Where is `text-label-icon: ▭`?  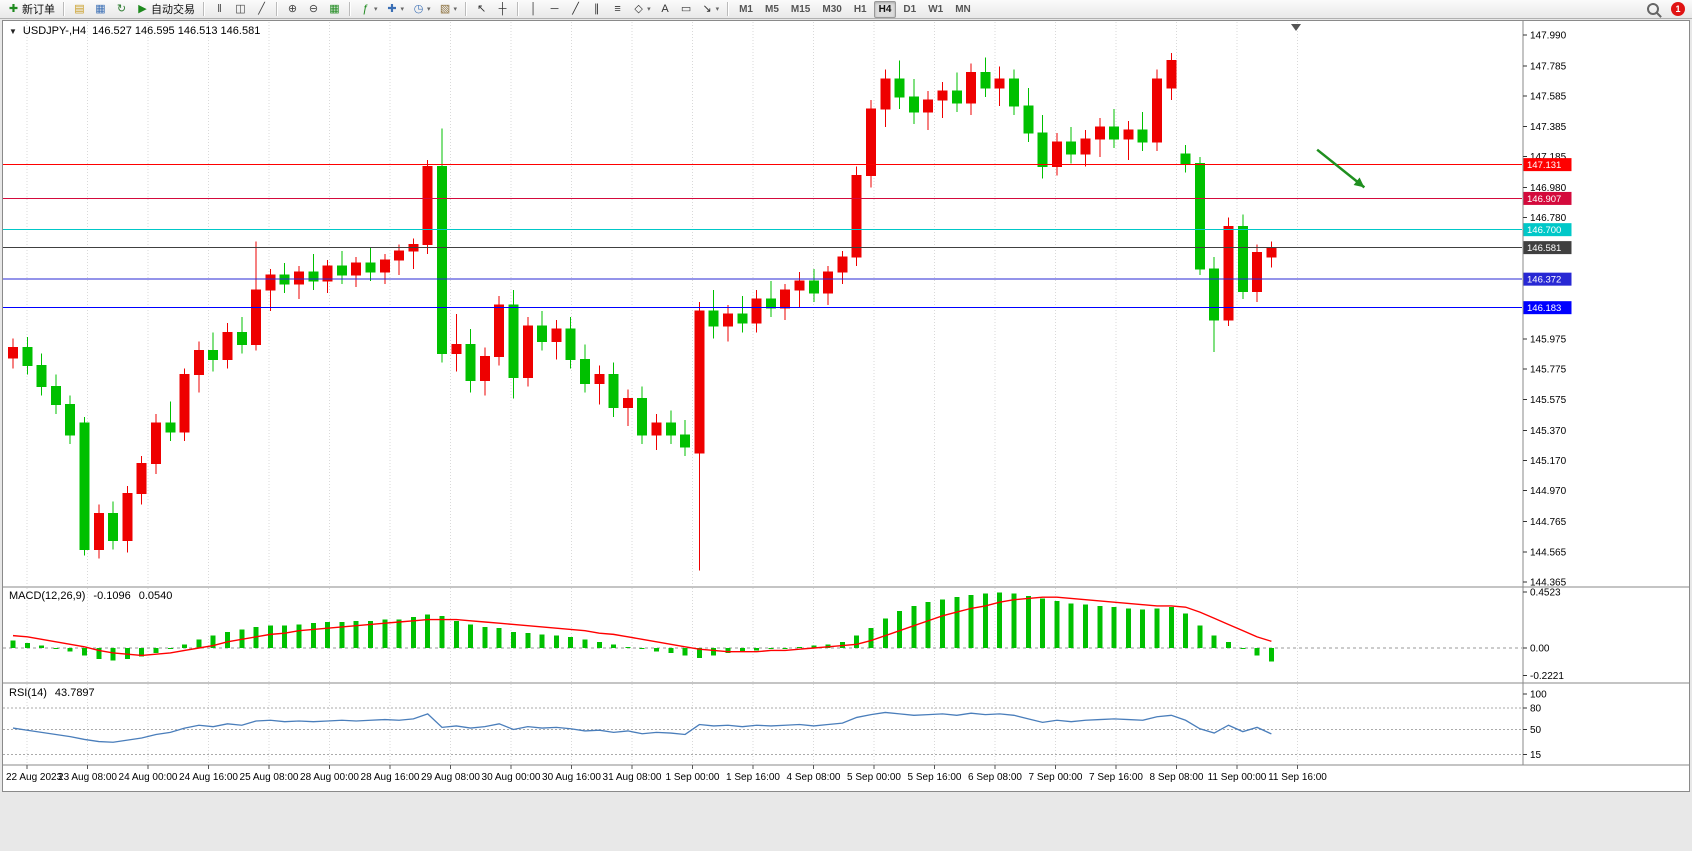
text-label-icon: ▭ is located at coordinates (686, 8).